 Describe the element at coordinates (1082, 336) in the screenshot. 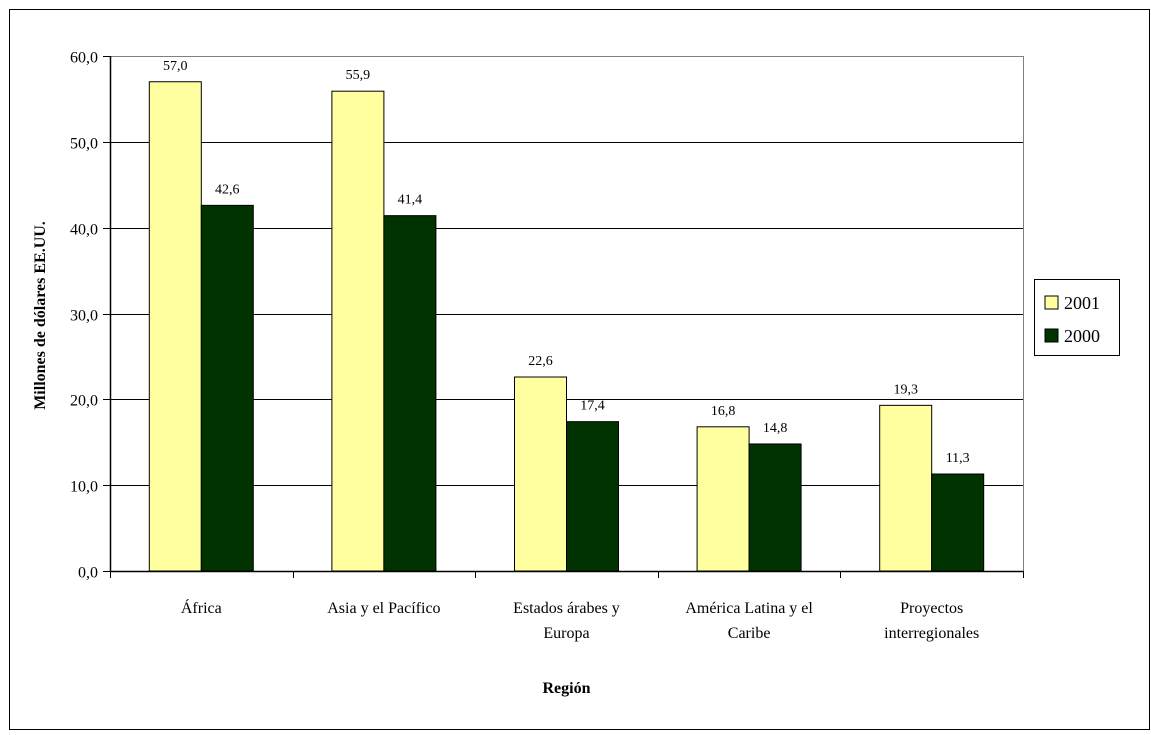

I see `legend-label-2000: 2000` at that location.